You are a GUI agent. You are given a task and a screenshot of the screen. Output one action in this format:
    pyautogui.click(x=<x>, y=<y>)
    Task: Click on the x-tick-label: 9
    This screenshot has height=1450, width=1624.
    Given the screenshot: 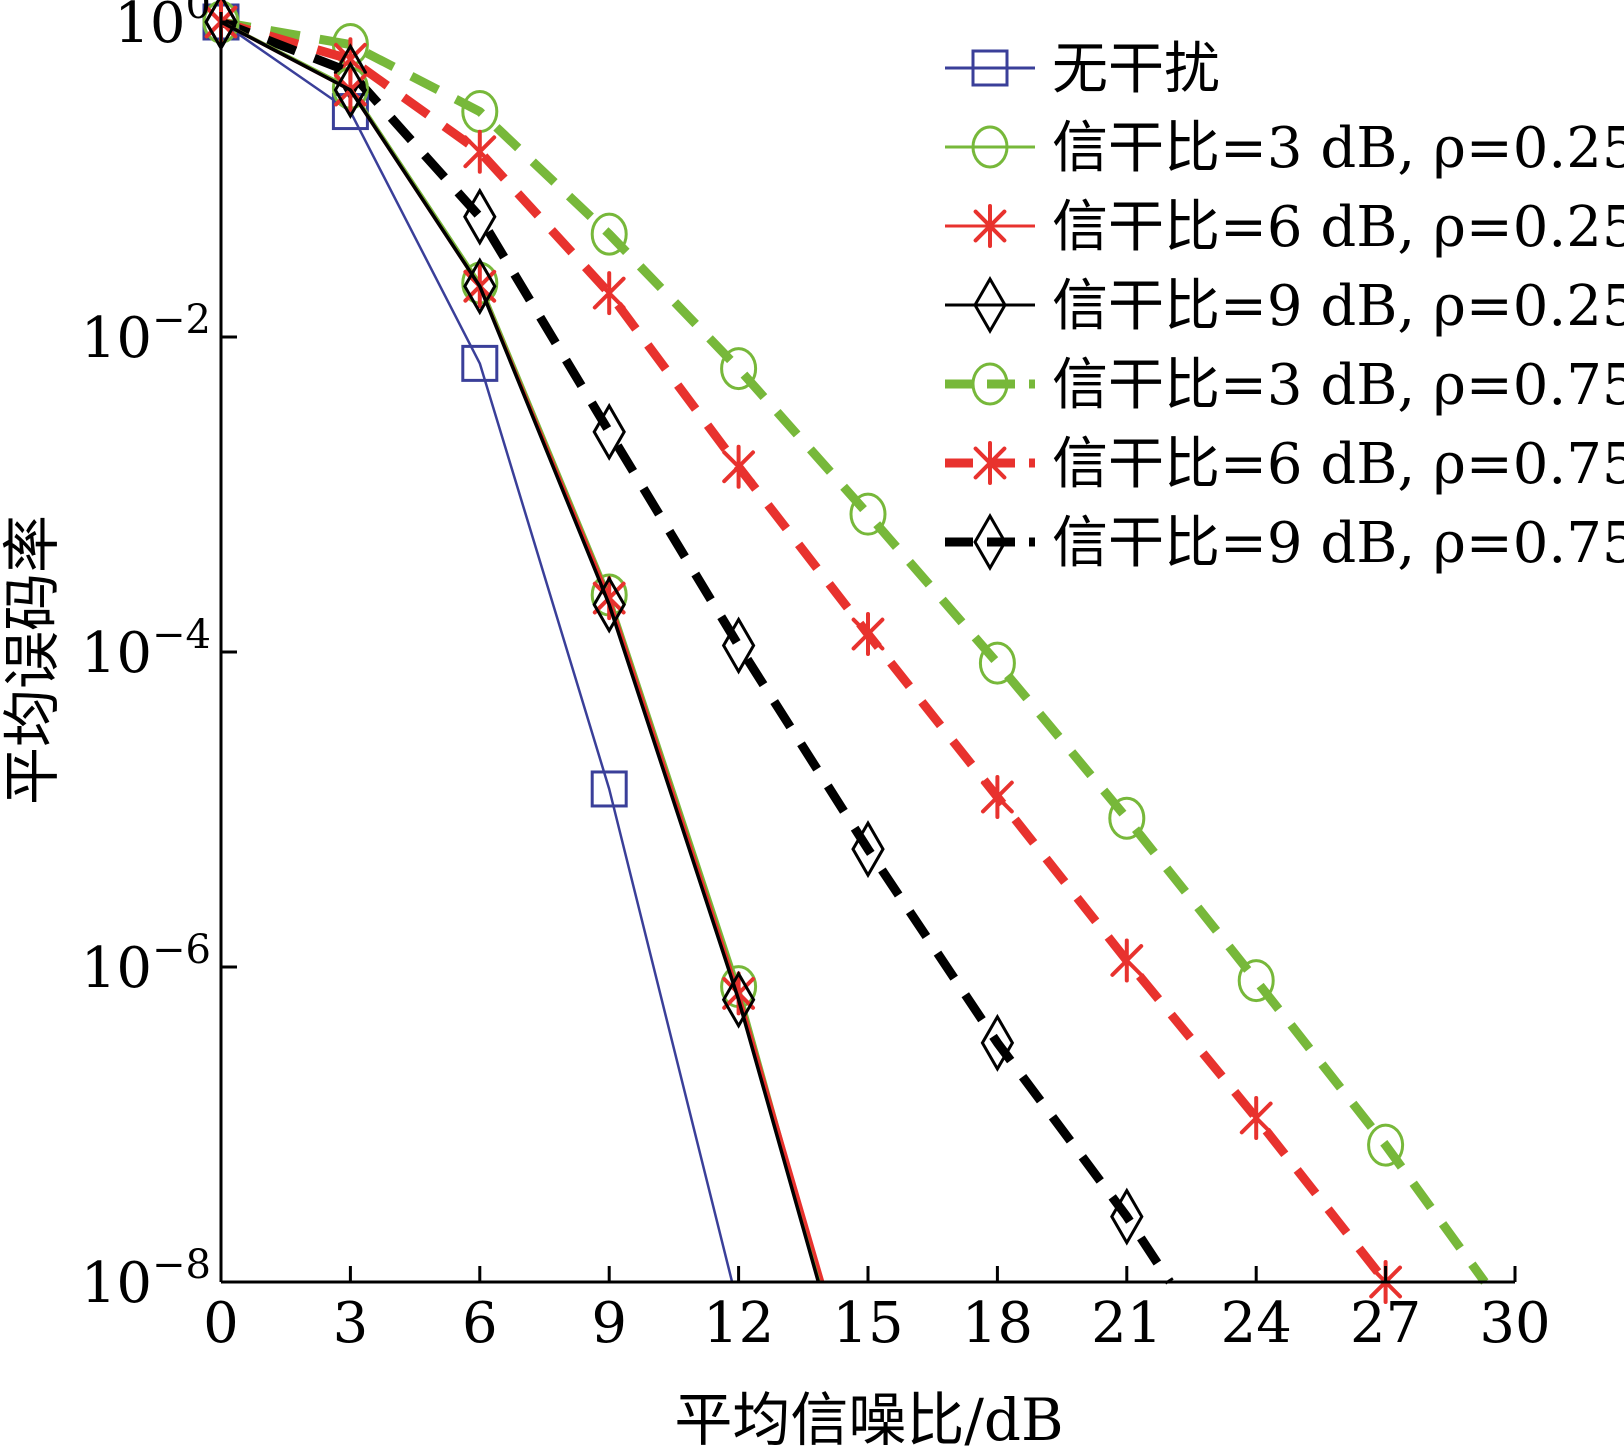 What is the action you would take?
    pyautogui.click(x=609, y=1323)
    